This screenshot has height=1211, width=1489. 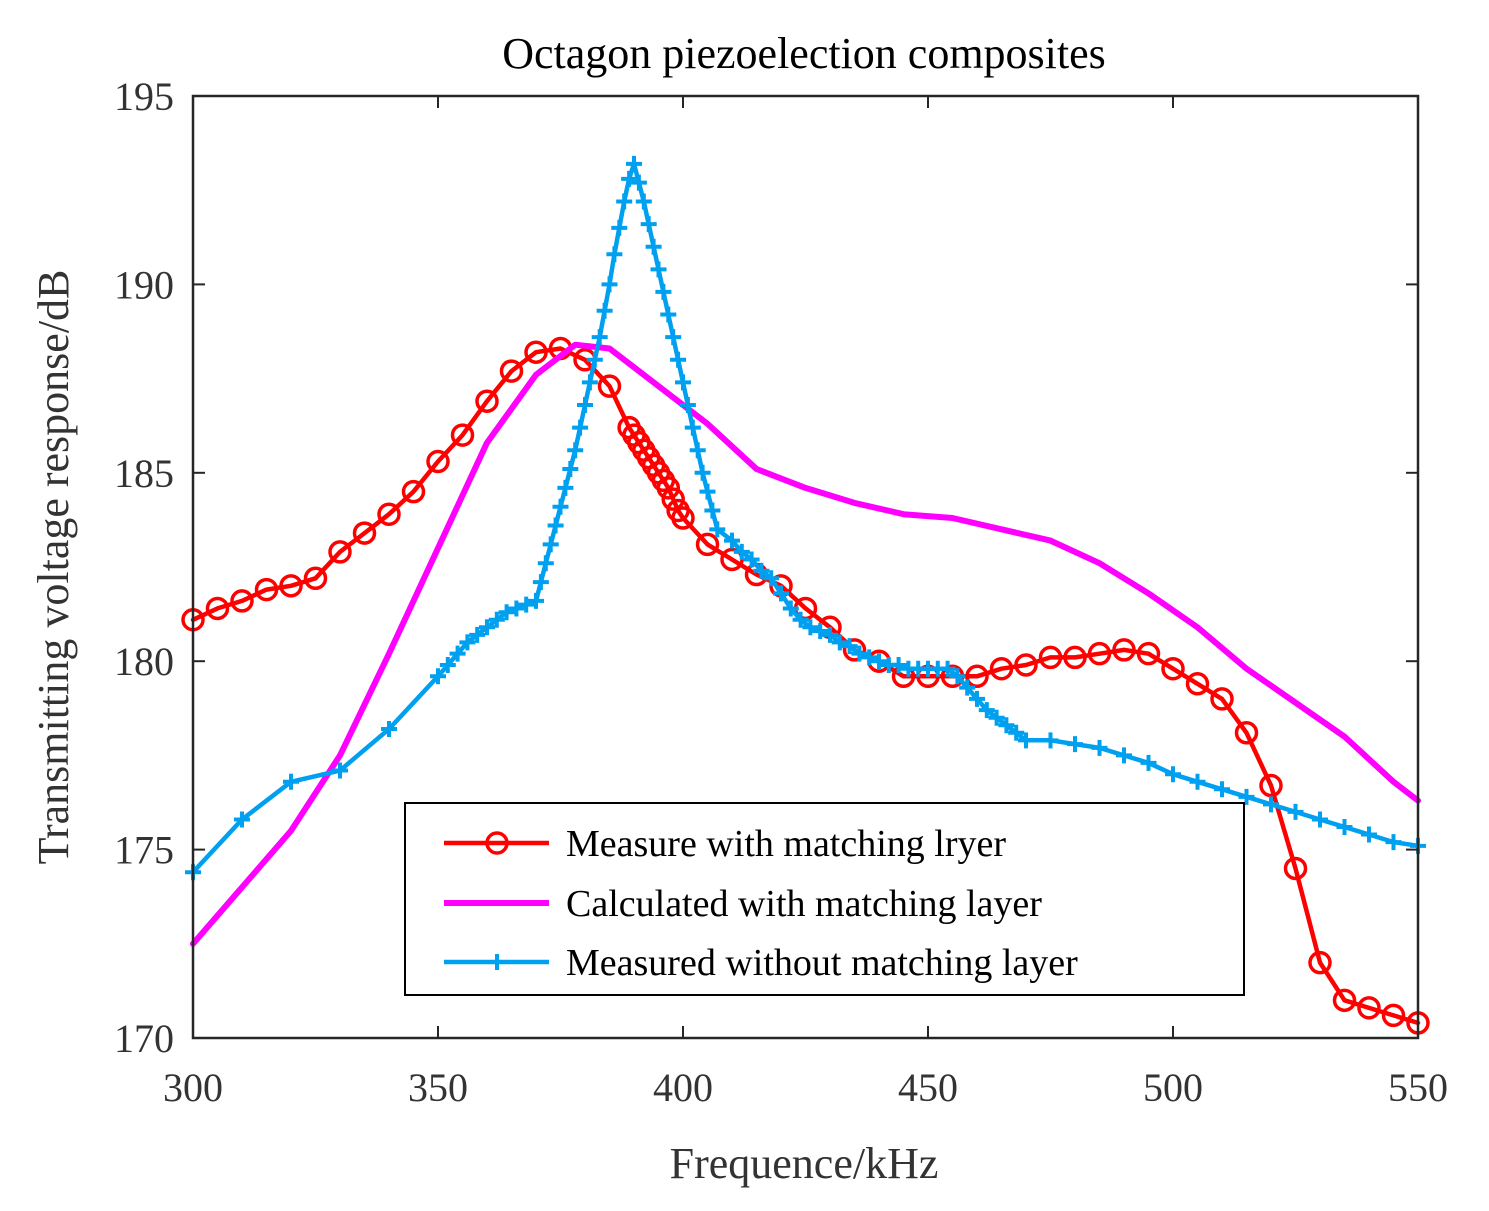 I want to click on x-tick-label: 300, so click(x=193, y=1087).